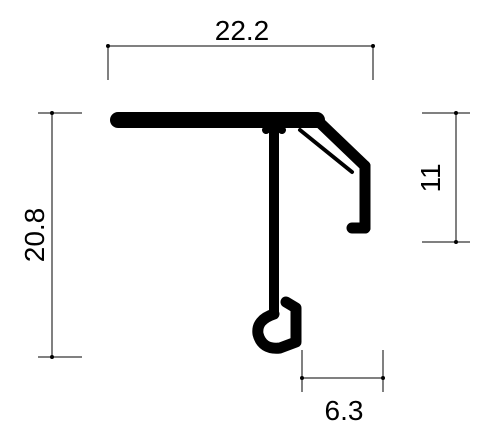 This screenshot has height=430, width=495. I want to click on dimension-label-width-bottom: 6.3, so click(344, 410).